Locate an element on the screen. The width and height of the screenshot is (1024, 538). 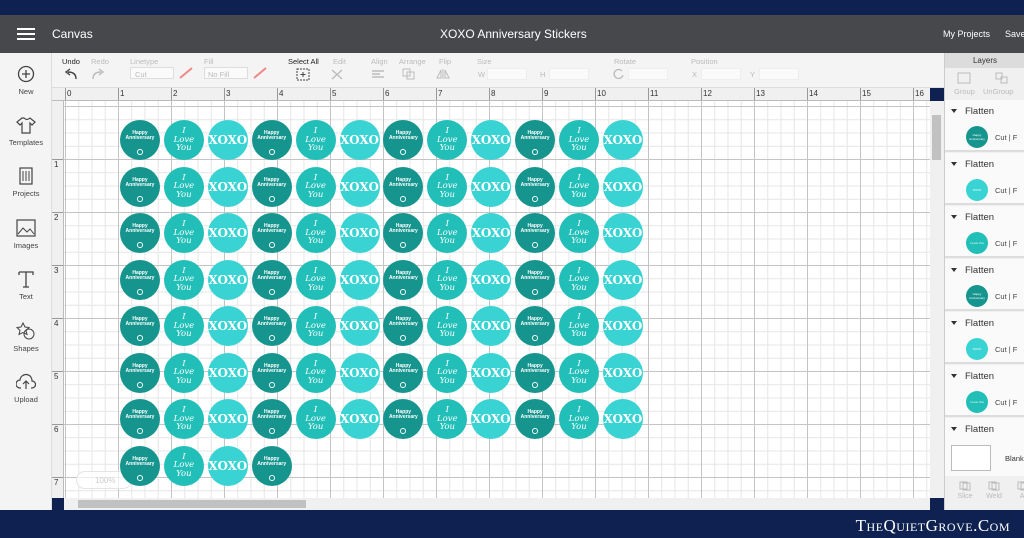
undo: Undo is located at coordinates (71, 61).